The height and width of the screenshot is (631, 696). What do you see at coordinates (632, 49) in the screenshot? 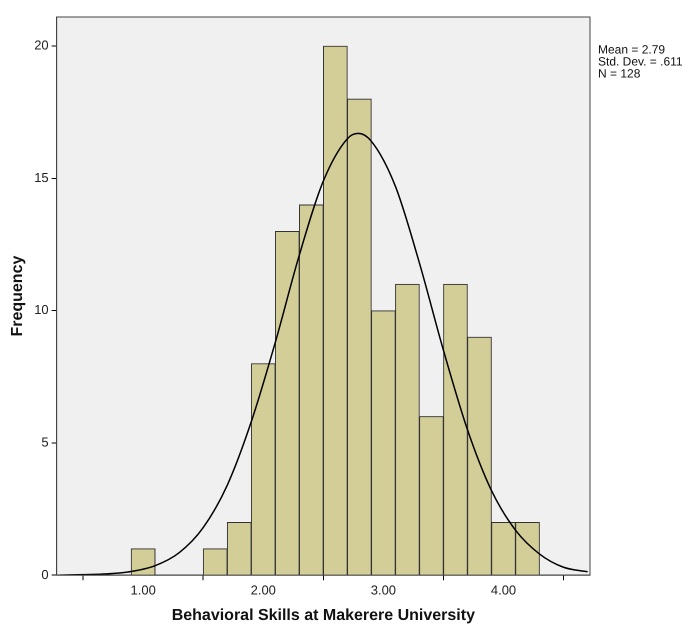
I see `text: Mean = 2.79` at bounding box center [632, 49].